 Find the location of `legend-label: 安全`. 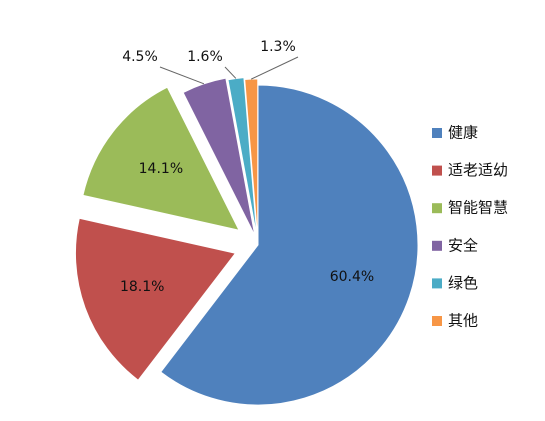

legend-label: 安全 is located at coordinates (463, 245).